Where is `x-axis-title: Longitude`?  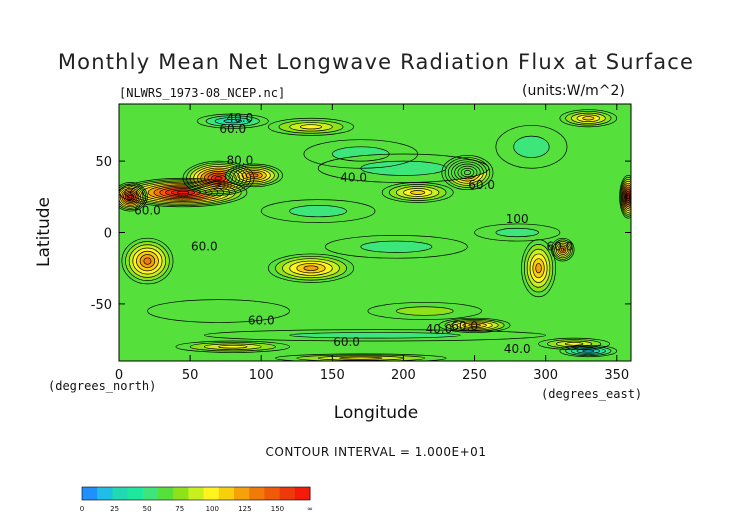
x-axis-title: Longitude is located at coordinates (376, 413).